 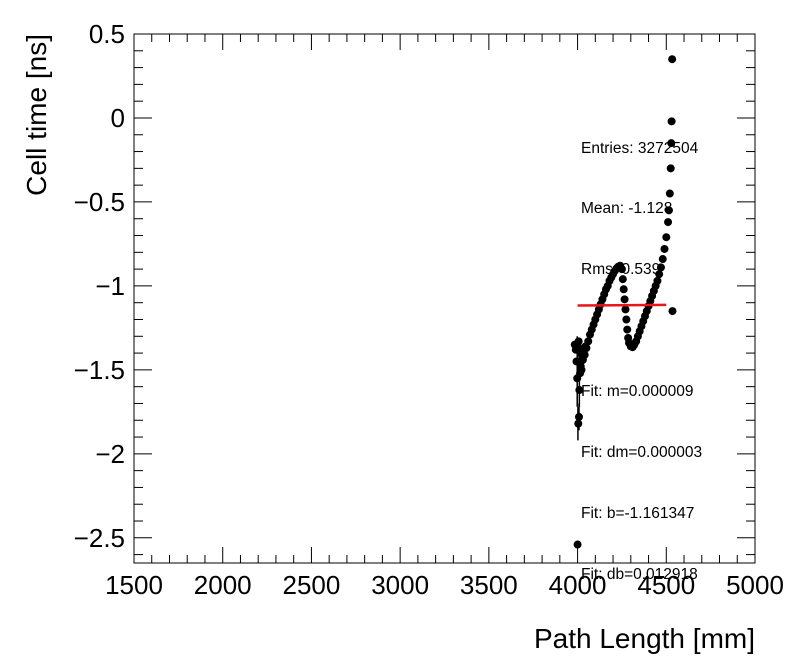 I want to click on y-tick-label: 0.5, so click(x=107, y=34).